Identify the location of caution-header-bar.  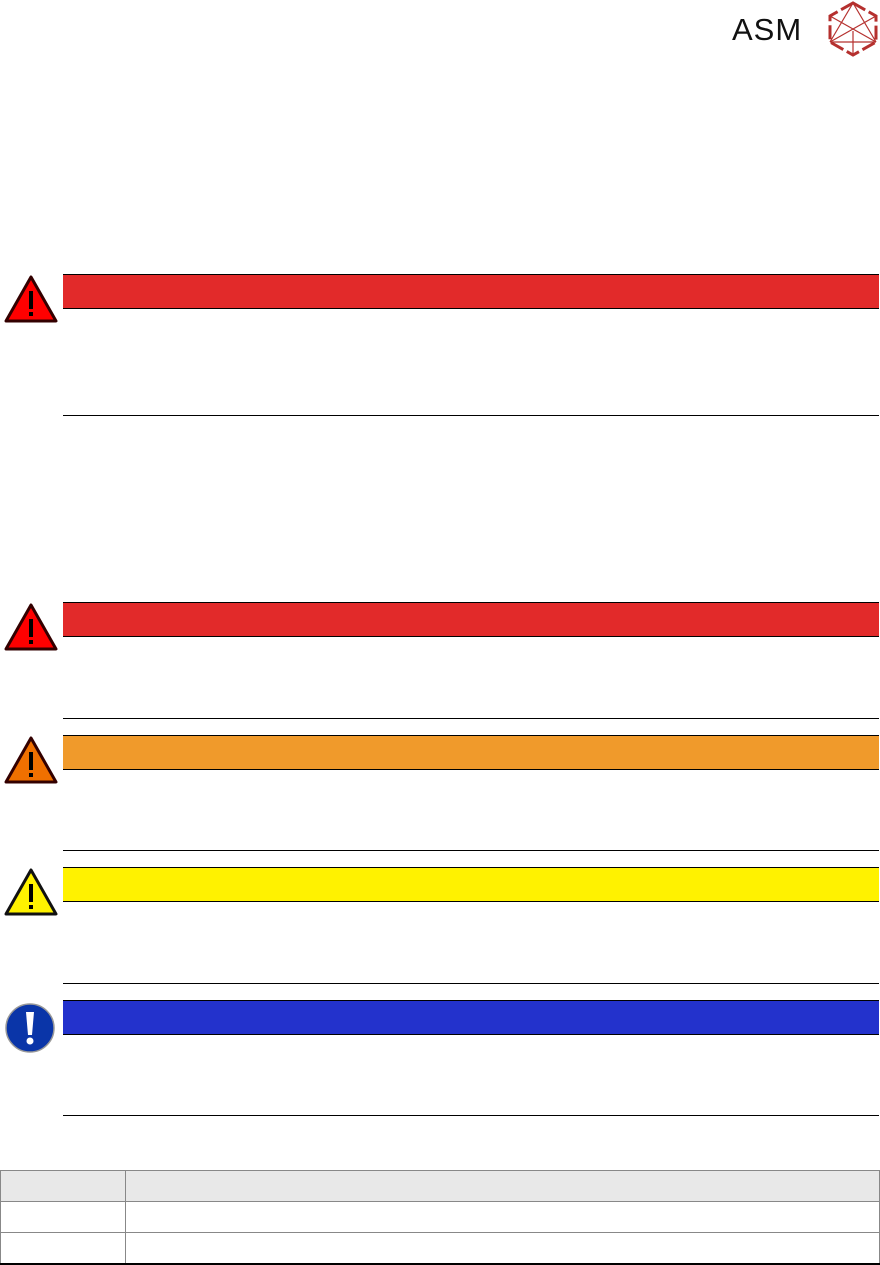
(471, 884).